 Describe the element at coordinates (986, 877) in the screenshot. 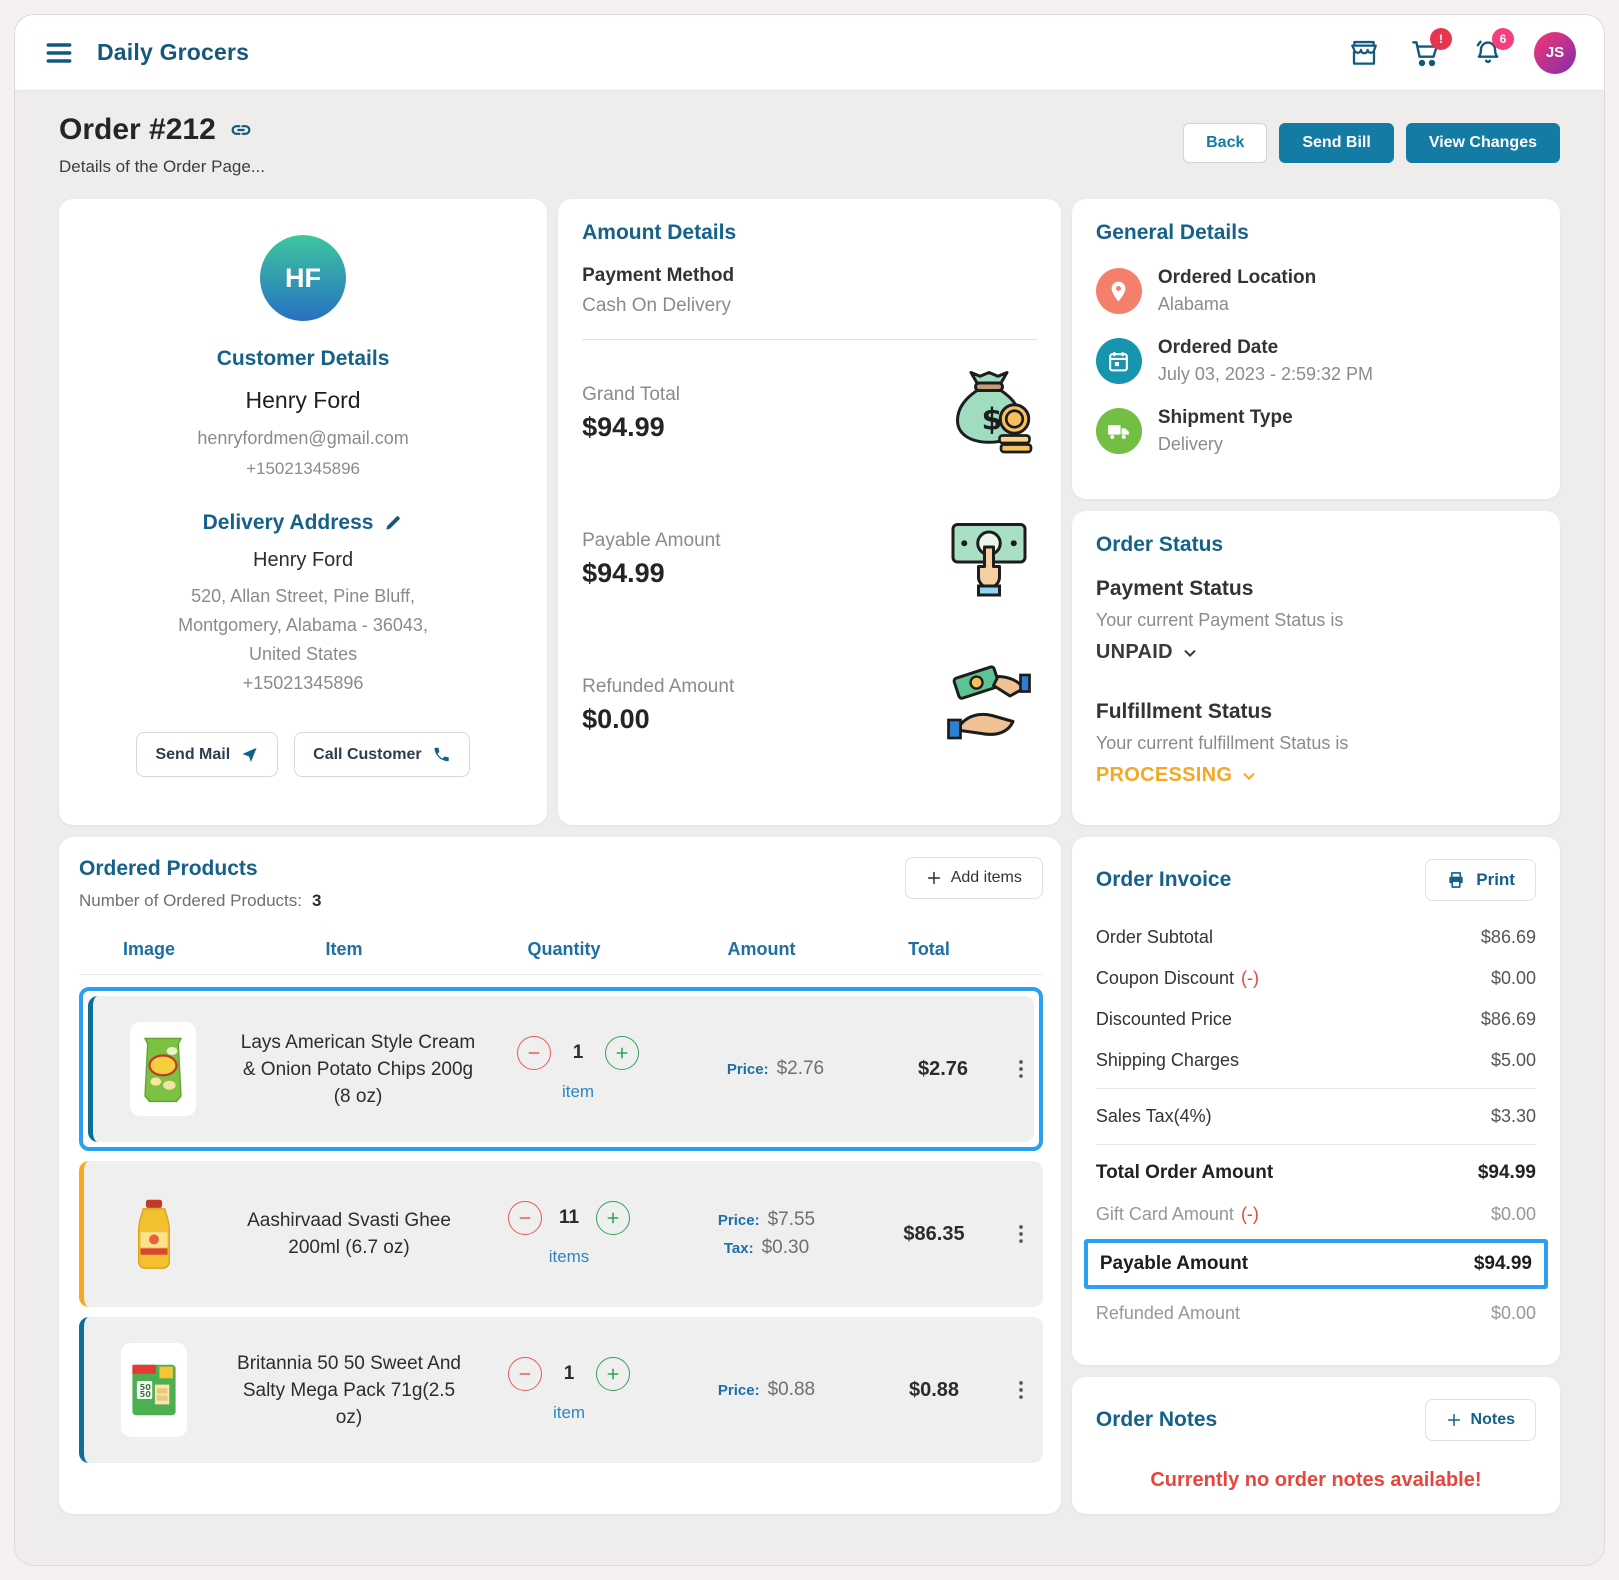

I see `add-items-label: Add items` at that location.